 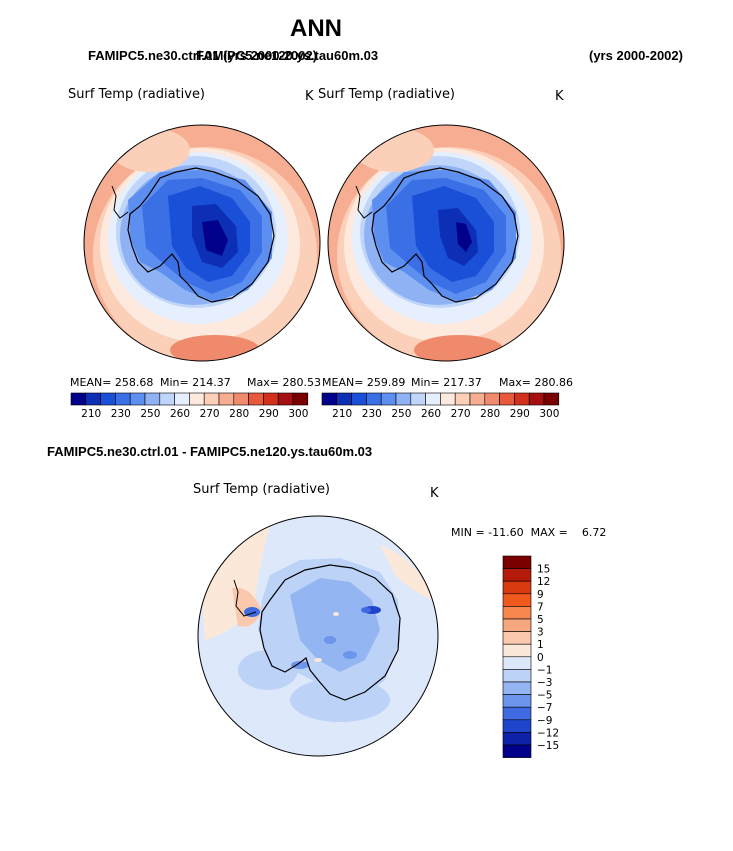 What do you see at coordinates (536, 382) in the screenshot?
I see `panel2-max: Max= 280.86` at bounding box center [536, 382].